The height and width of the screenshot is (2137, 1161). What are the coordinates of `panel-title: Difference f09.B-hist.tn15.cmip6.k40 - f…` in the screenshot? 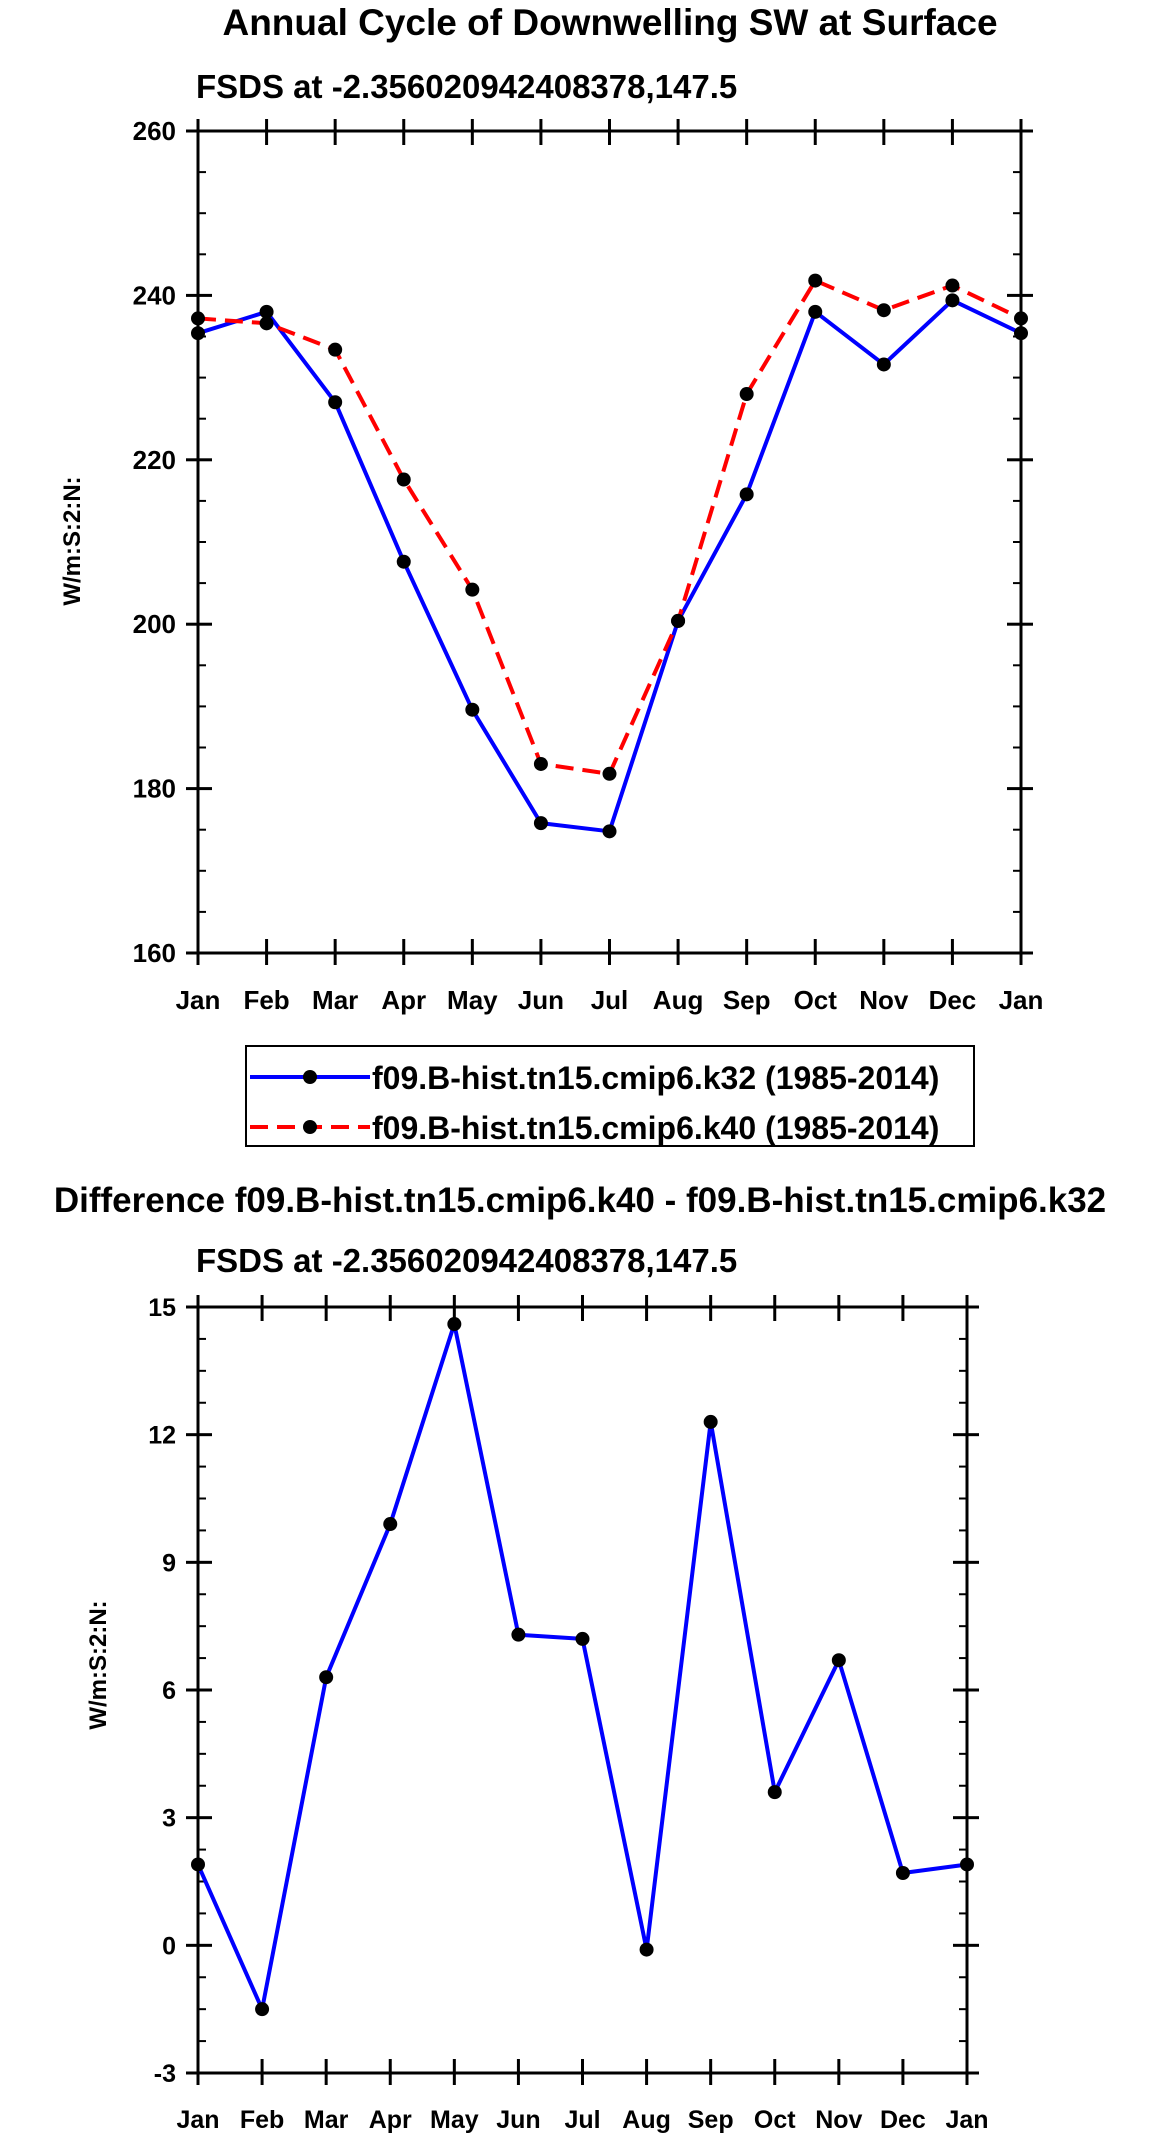 It's located at (580, 1200).